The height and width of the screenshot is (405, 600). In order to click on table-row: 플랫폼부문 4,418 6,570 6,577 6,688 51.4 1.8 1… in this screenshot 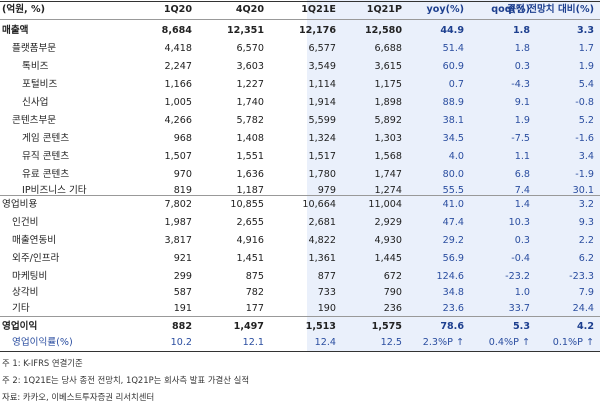, I will do `click(303, 48)`.